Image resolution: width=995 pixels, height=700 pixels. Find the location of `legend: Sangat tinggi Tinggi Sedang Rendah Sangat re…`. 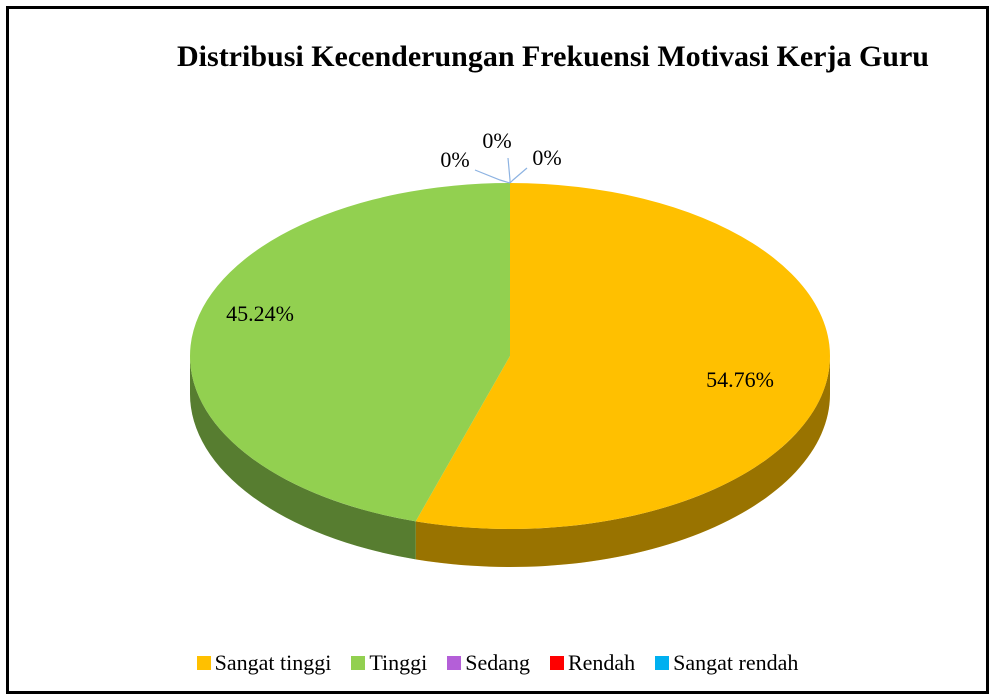

legend: Sangat tinggi Tinggi Sedang Rendah Sangat re… is located at coordinates (497, 663).